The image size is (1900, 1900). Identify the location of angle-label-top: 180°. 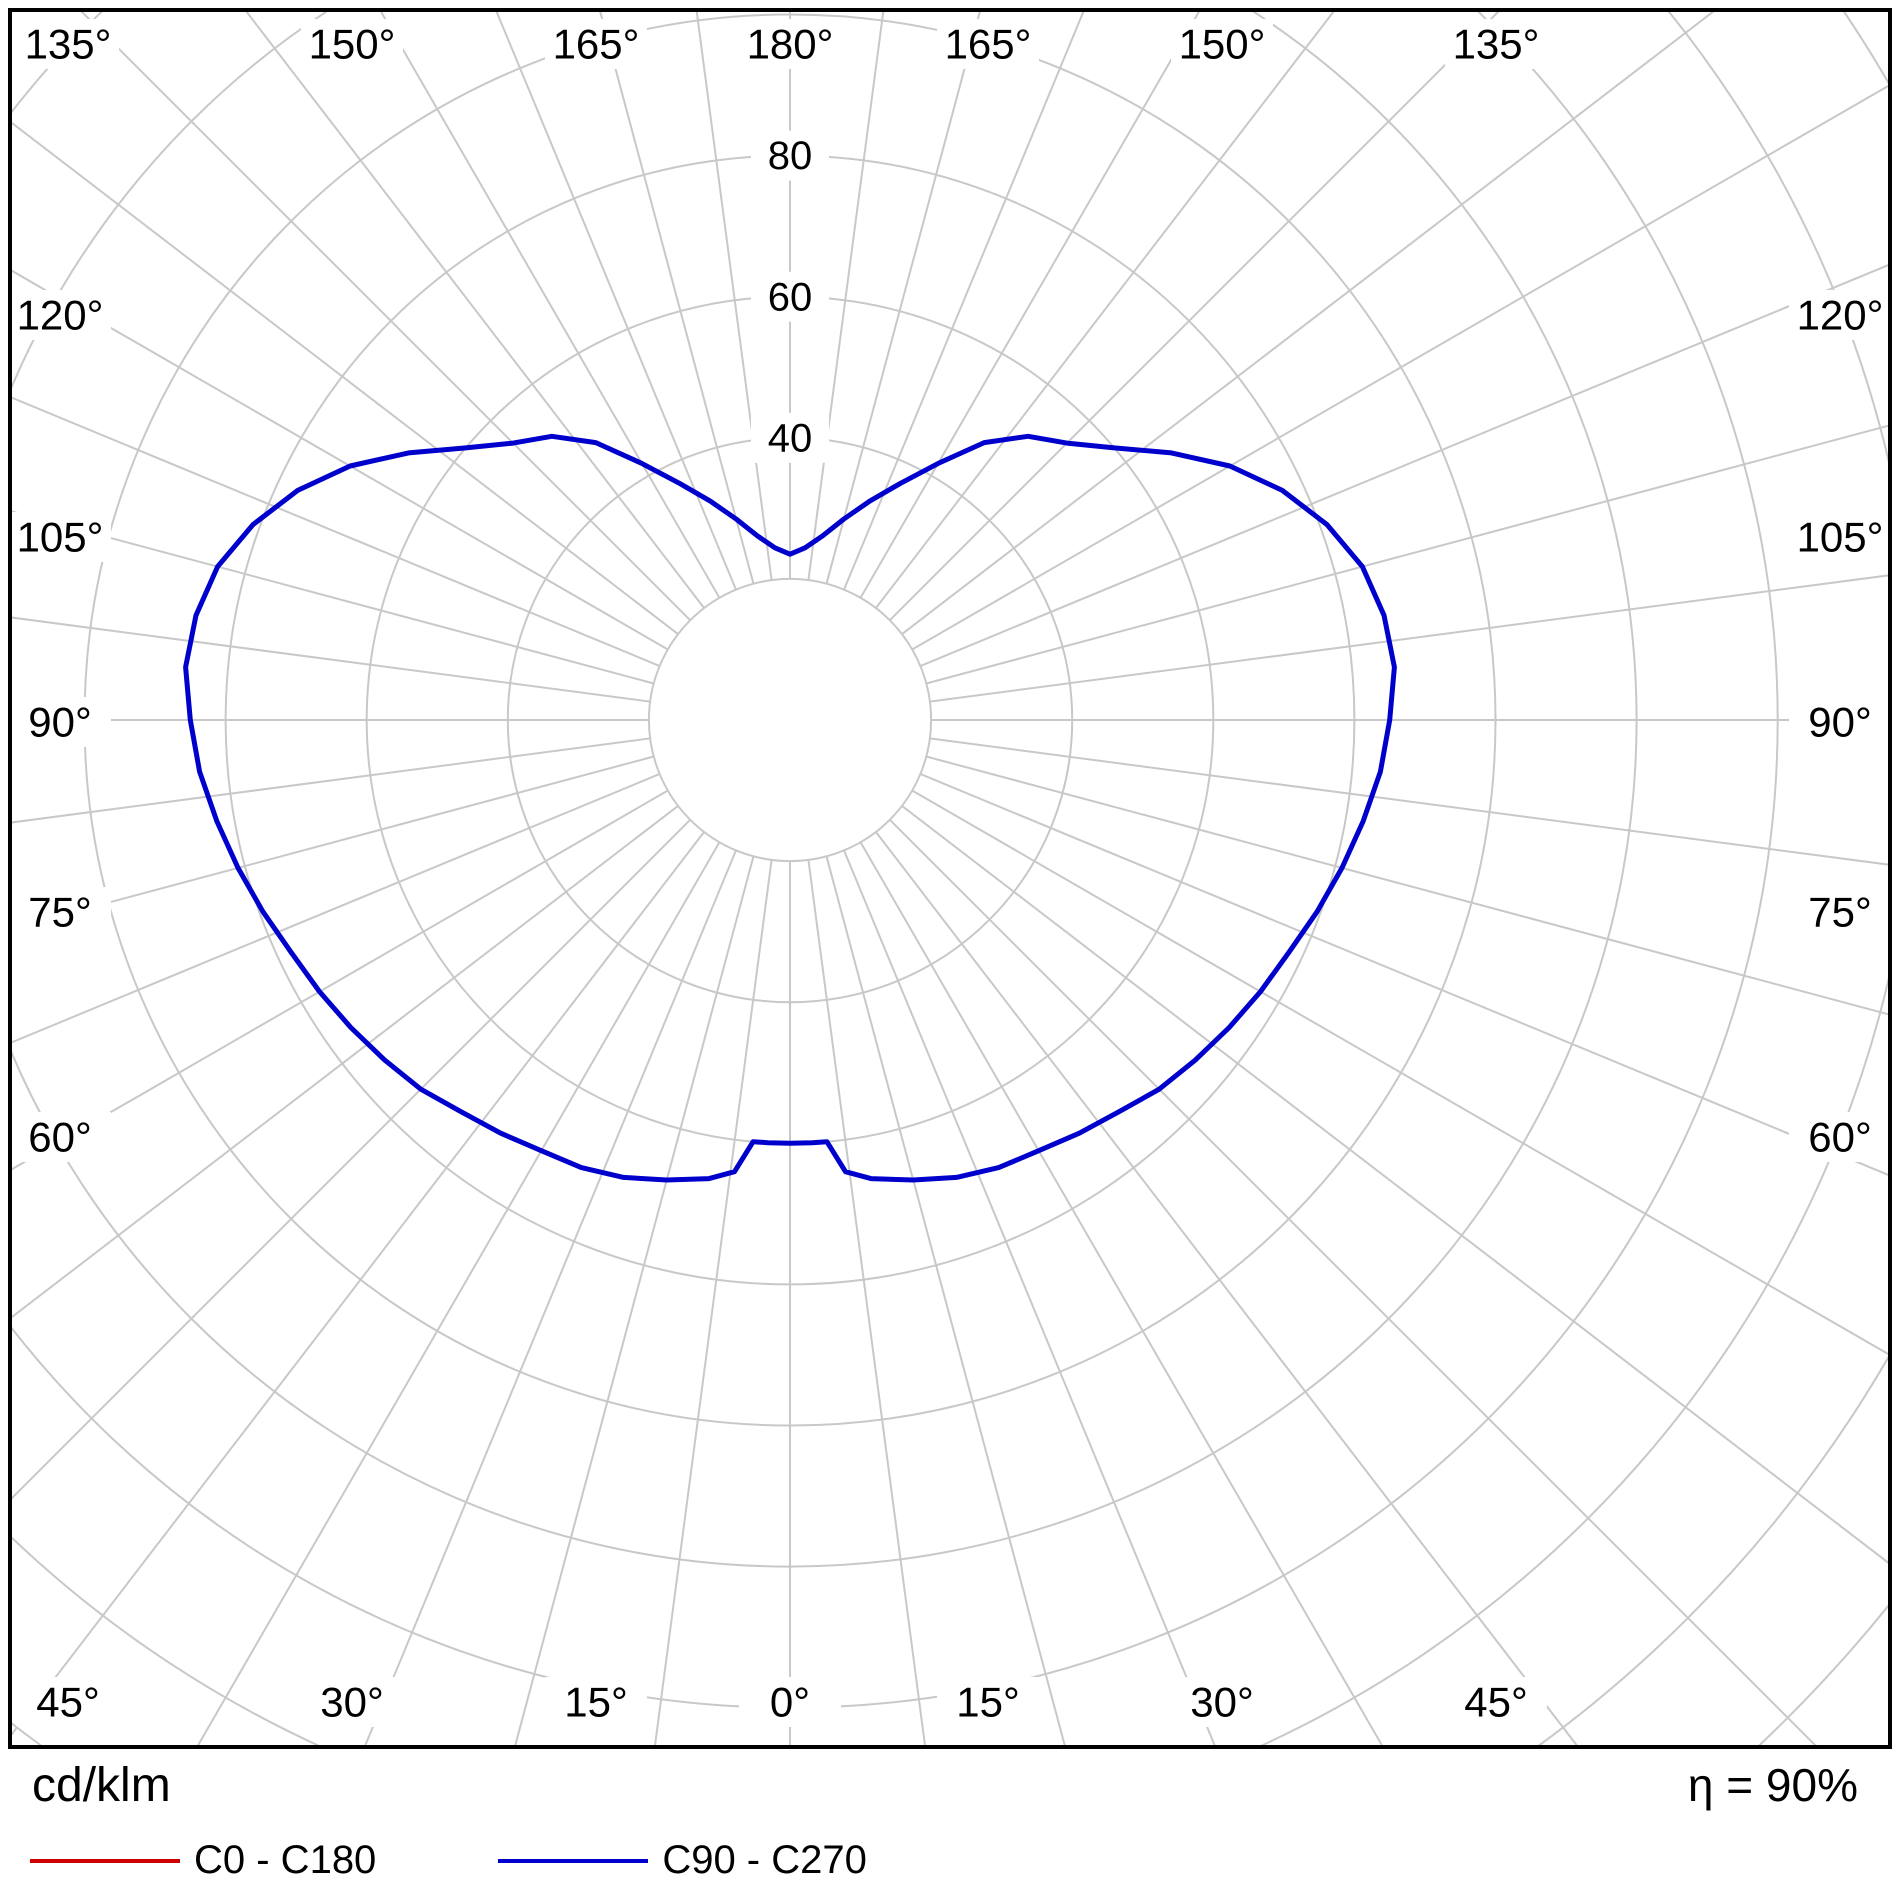
(790, 43).